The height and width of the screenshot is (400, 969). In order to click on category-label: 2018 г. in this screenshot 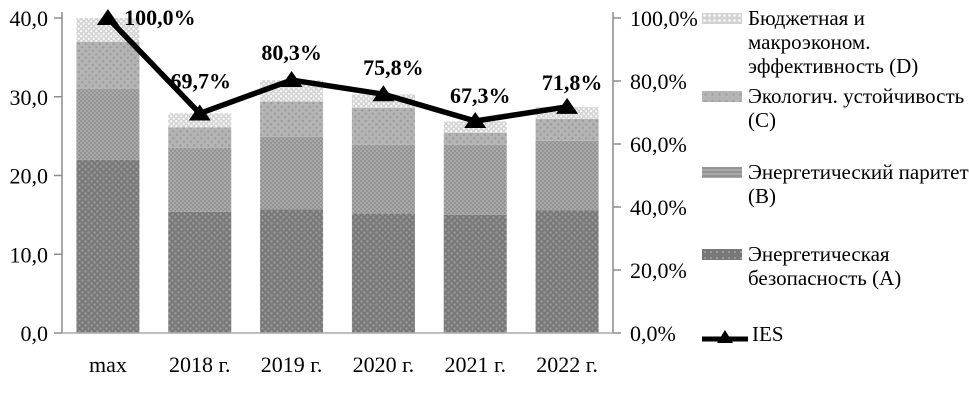, I will do `click(200, 364)`.